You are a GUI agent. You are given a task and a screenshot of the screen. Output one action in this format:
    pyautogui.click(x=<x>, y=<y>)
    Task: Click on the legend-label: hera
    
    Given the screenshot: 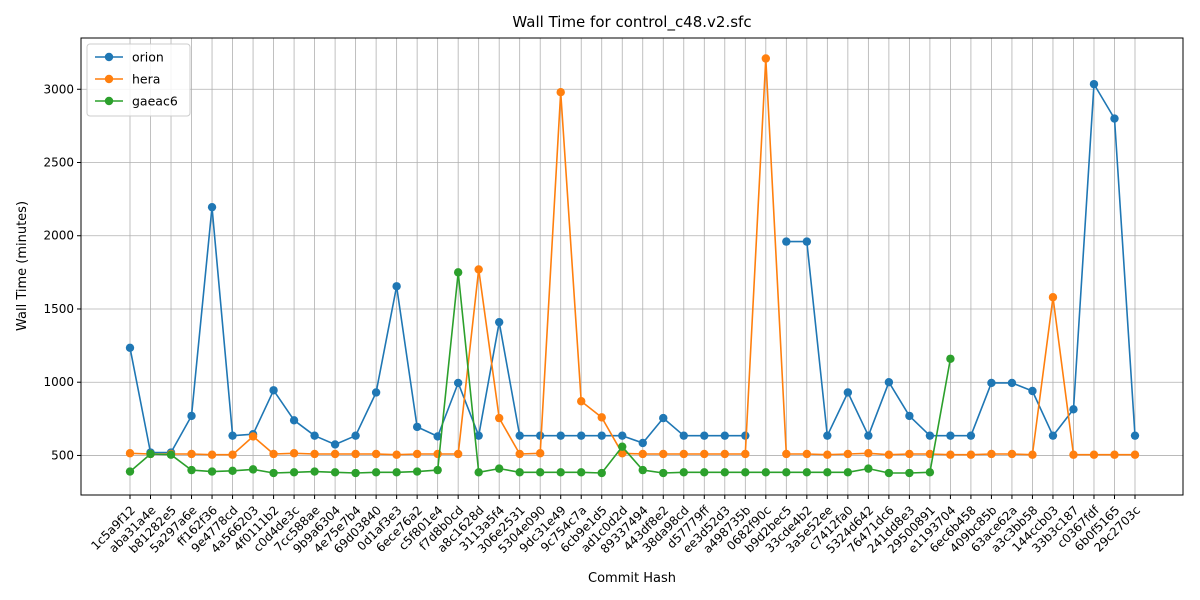 What is the action you would take?
    pyautogui.click(x=146, y=79)
    